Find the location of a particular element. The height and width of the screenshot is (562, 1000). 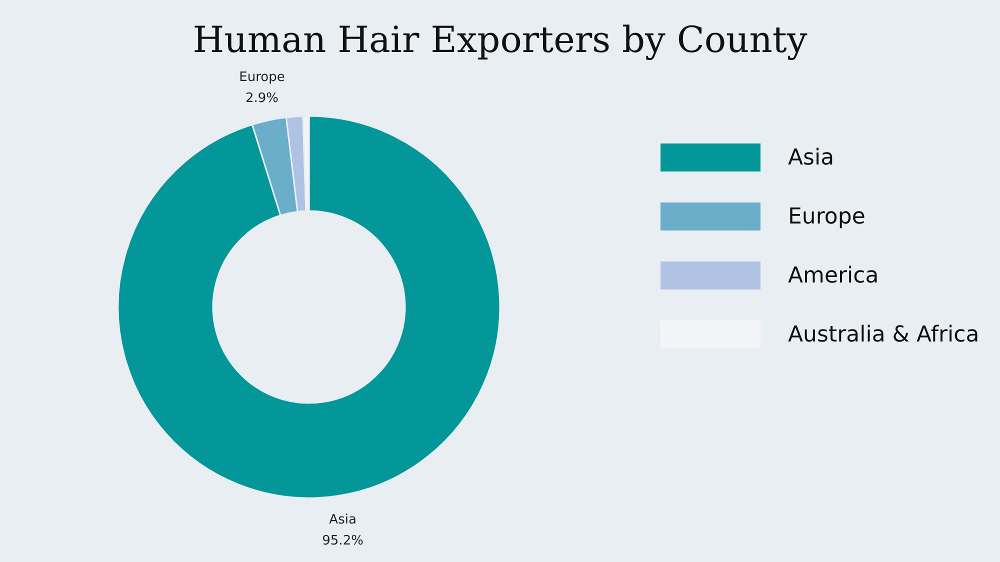

legend-label: America is located at coordinates (833, 276).